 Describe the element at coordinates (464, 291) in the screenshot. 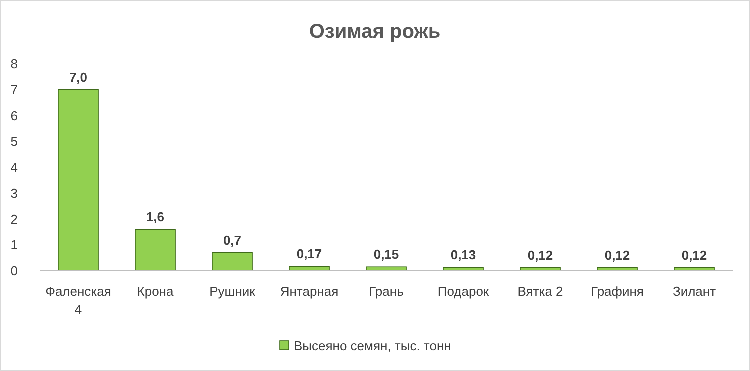

I see `x-tick-label: Подарок` at that location.